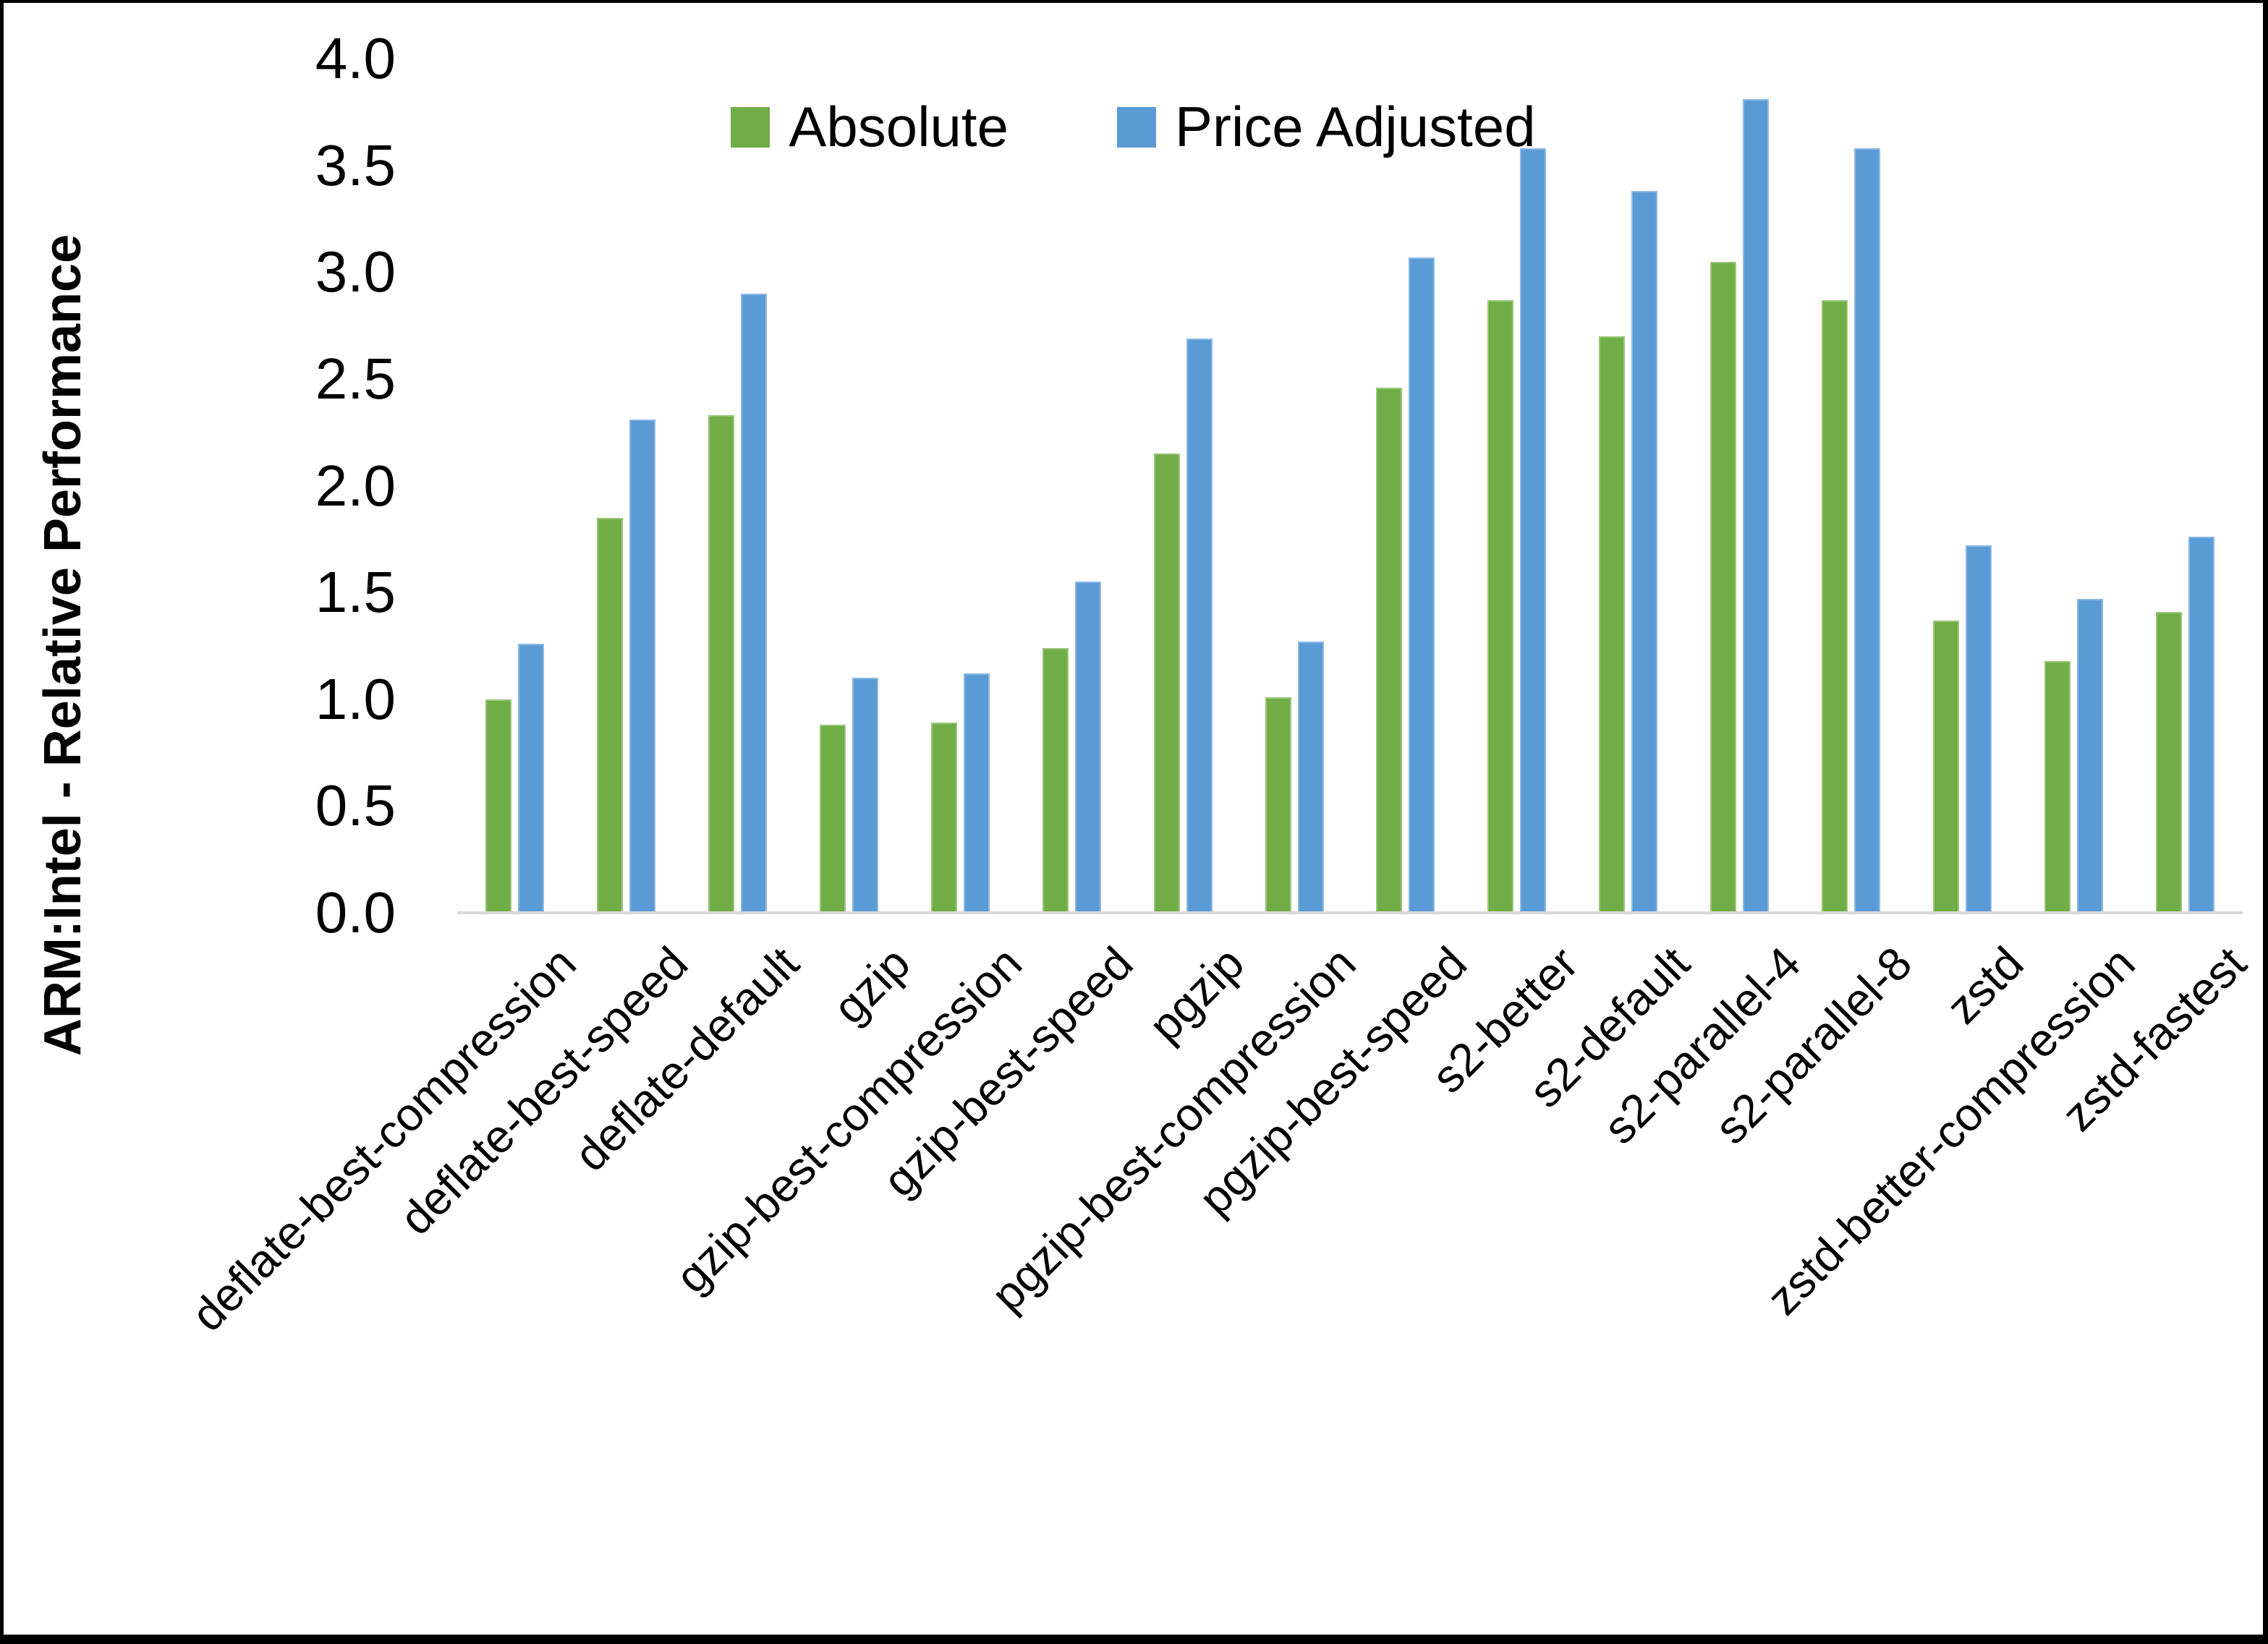  I want to click on legend-item-price-adjusted: Price Adjusted, so click(1326, 127).